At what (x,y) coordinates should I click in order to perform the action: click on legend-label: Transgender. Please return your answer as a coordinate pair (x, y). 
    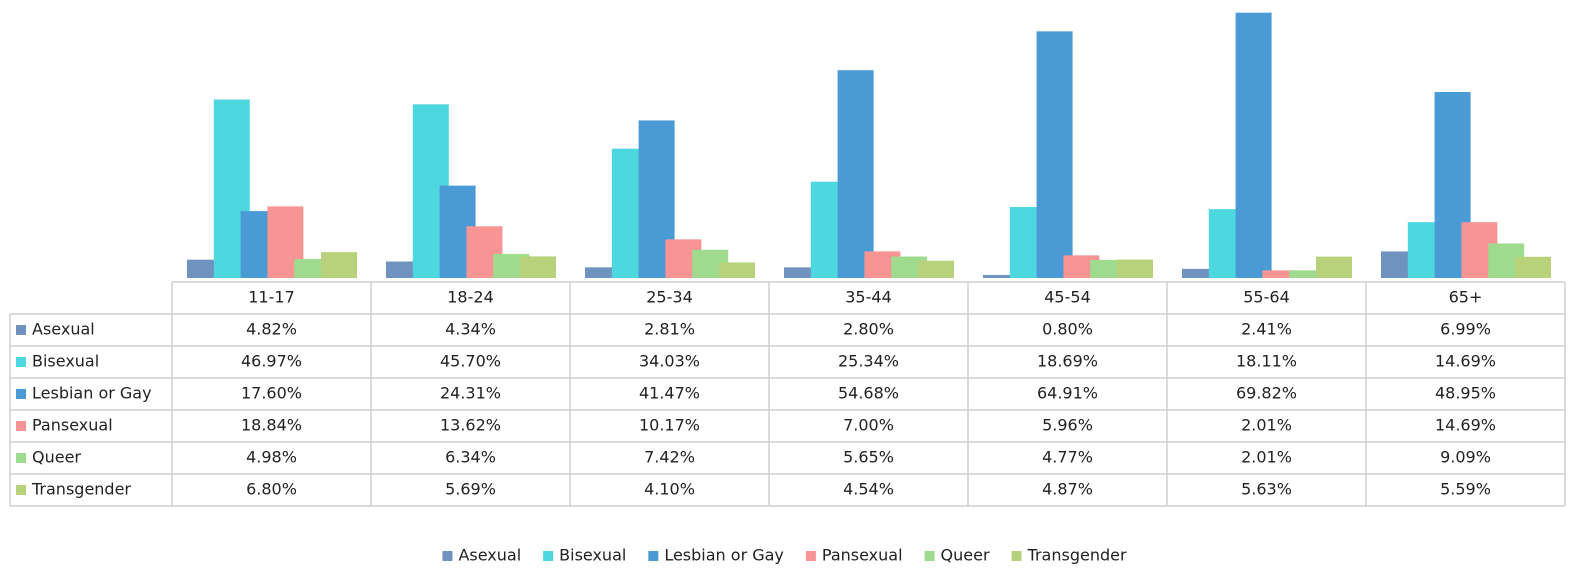
    Looking at the image, I should click on (1077, 555).